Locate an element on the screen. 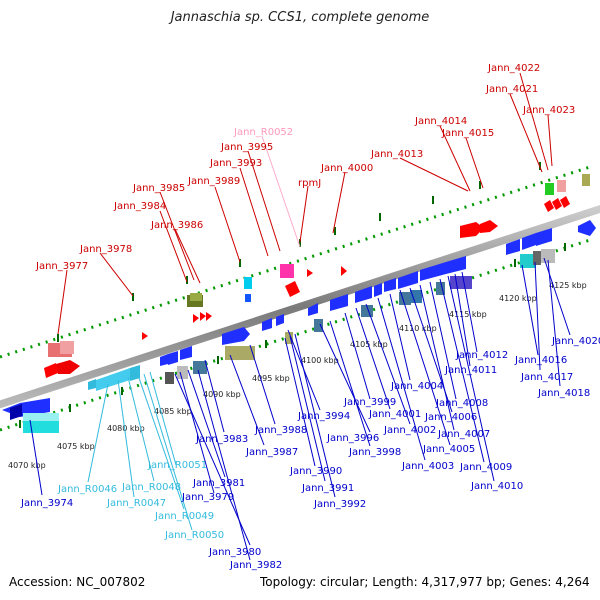 This screenshot has width=600, height=600. scale-4105: 4105 kbp is located at coordinates (369, 344).